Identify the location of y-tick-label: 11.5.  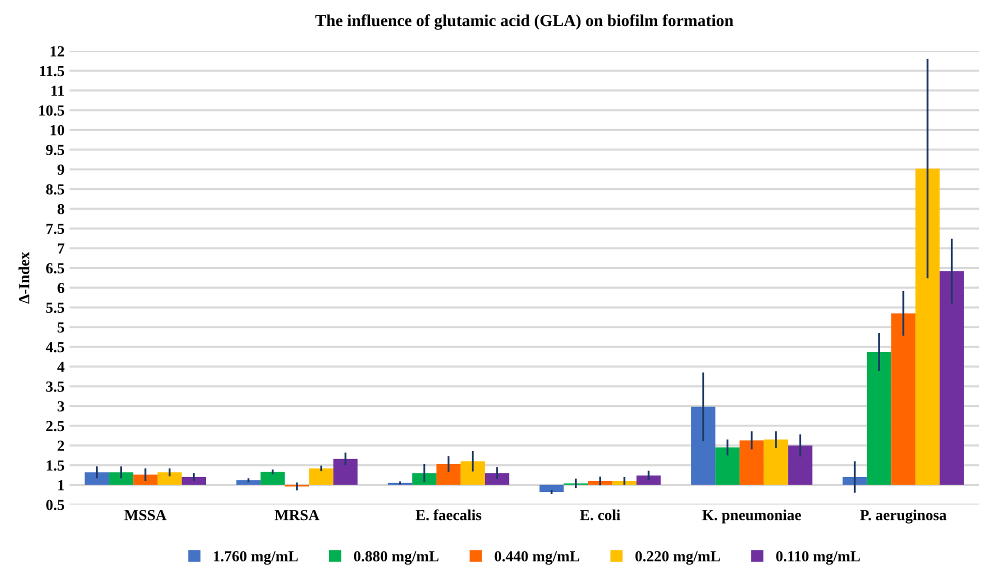
(52, 71).